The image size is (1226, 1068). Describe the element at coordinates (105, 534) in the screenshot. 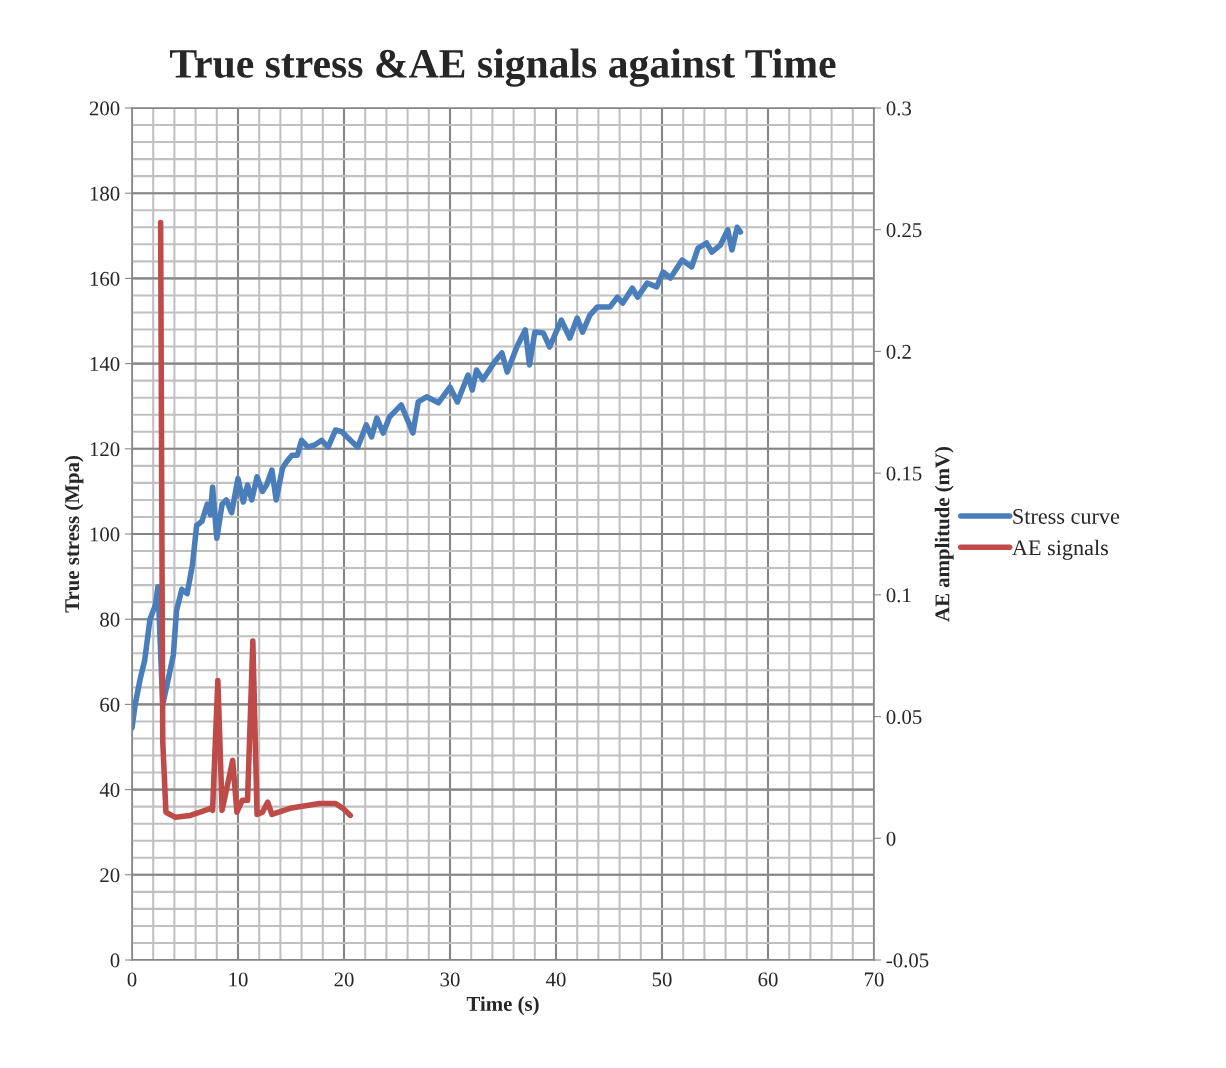

I see `y-tick-label: 100` at that location.